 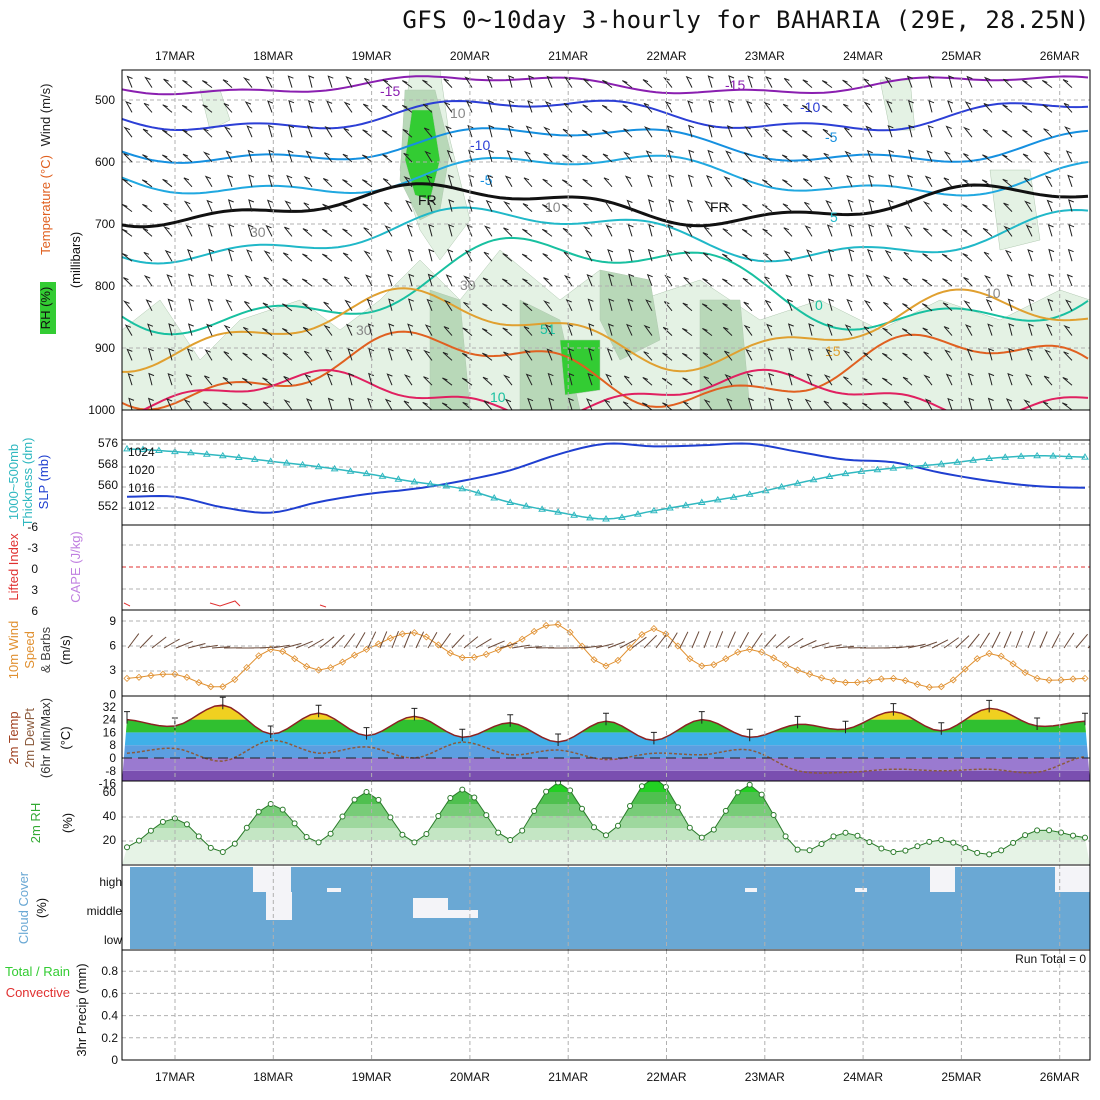 What do you see at coordinates (75, 260) in the screenshot?
I see `ylabel-millibars: (millibars)` at bounding box center [75, 260].